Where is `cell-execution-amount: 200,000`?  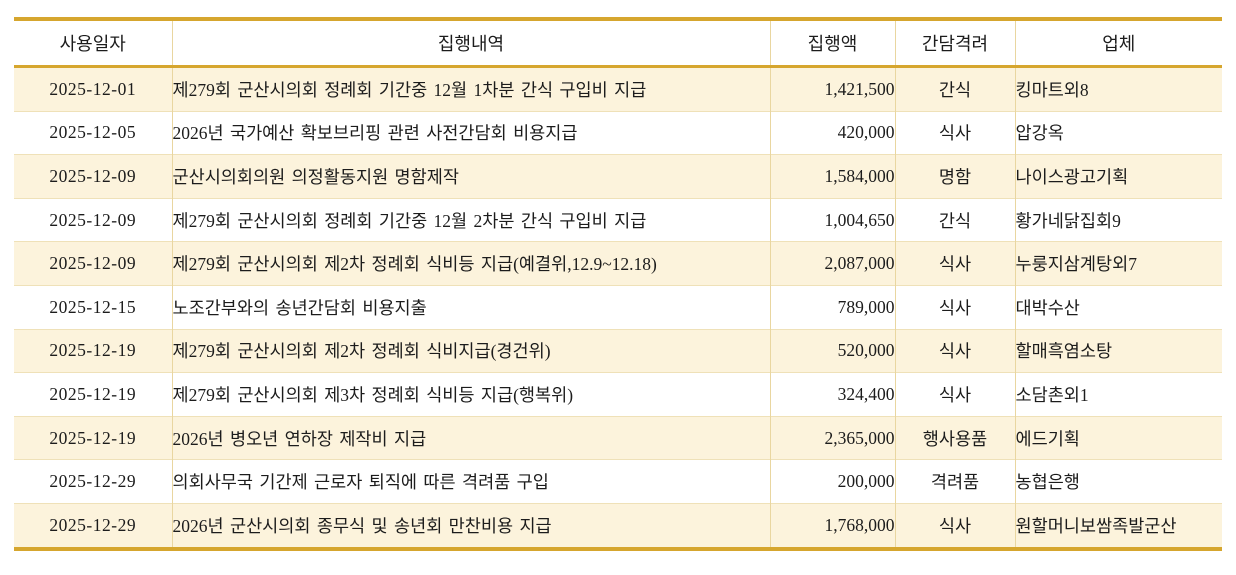
cell-execution-amount: 200,000 is located at coordinates (832, 481).